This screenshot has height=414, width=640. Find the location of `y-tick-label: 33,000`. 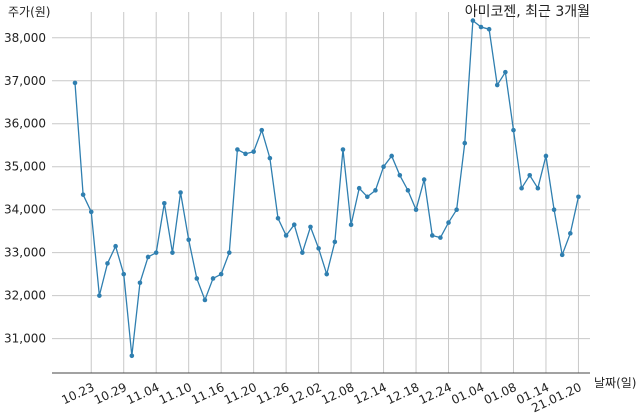

y-tick-label: 33,000 is located at coordinates (25, 253).